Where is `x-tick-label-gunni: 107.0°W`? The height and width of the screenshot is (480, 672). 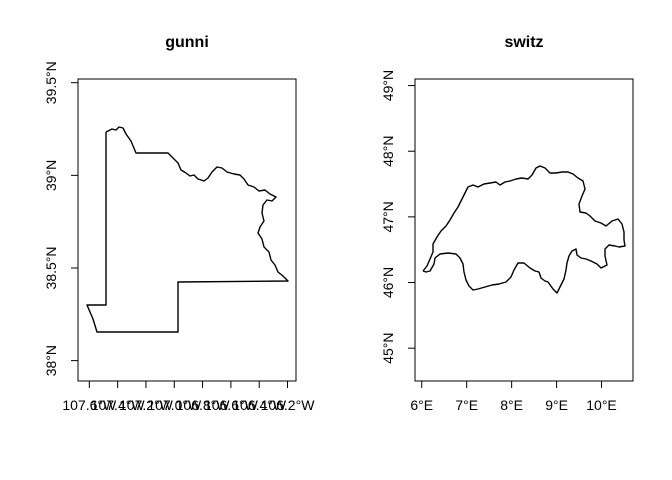
x-tick-label-gunni: 107.0°W is located at coordinates (174, 405).